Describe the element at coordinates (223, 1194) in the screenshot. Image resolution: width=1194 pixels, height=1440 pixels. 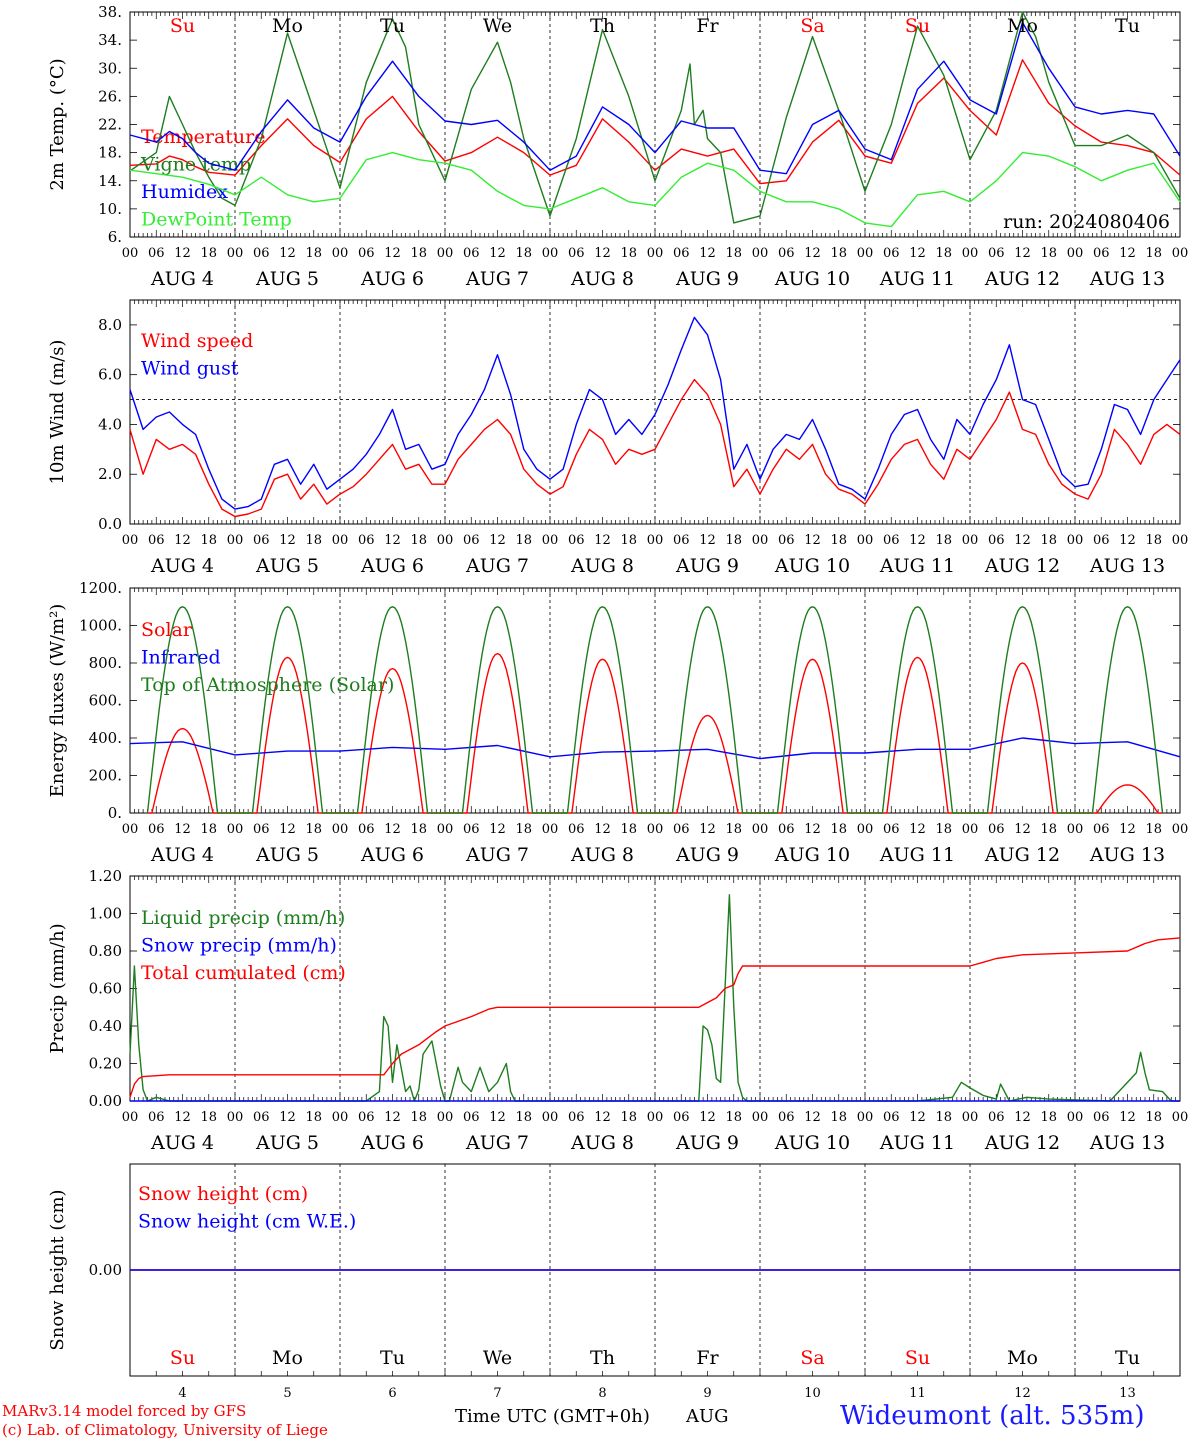
I see `legend-entry: Snow height (cm)` at that location.